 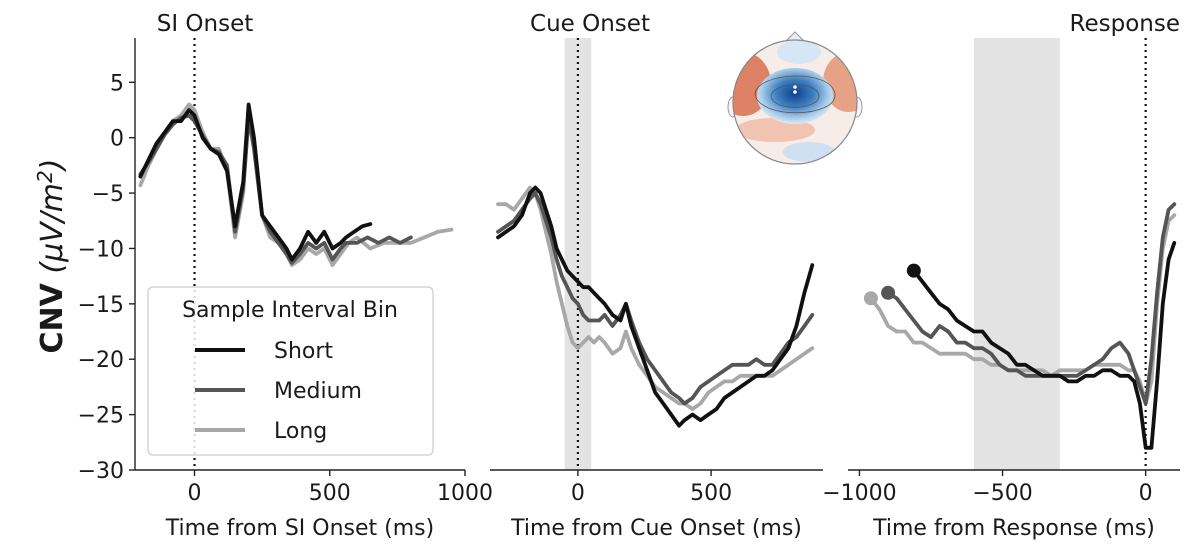 I want to click on y-tick-label: −25, so click(x=101, y=416).